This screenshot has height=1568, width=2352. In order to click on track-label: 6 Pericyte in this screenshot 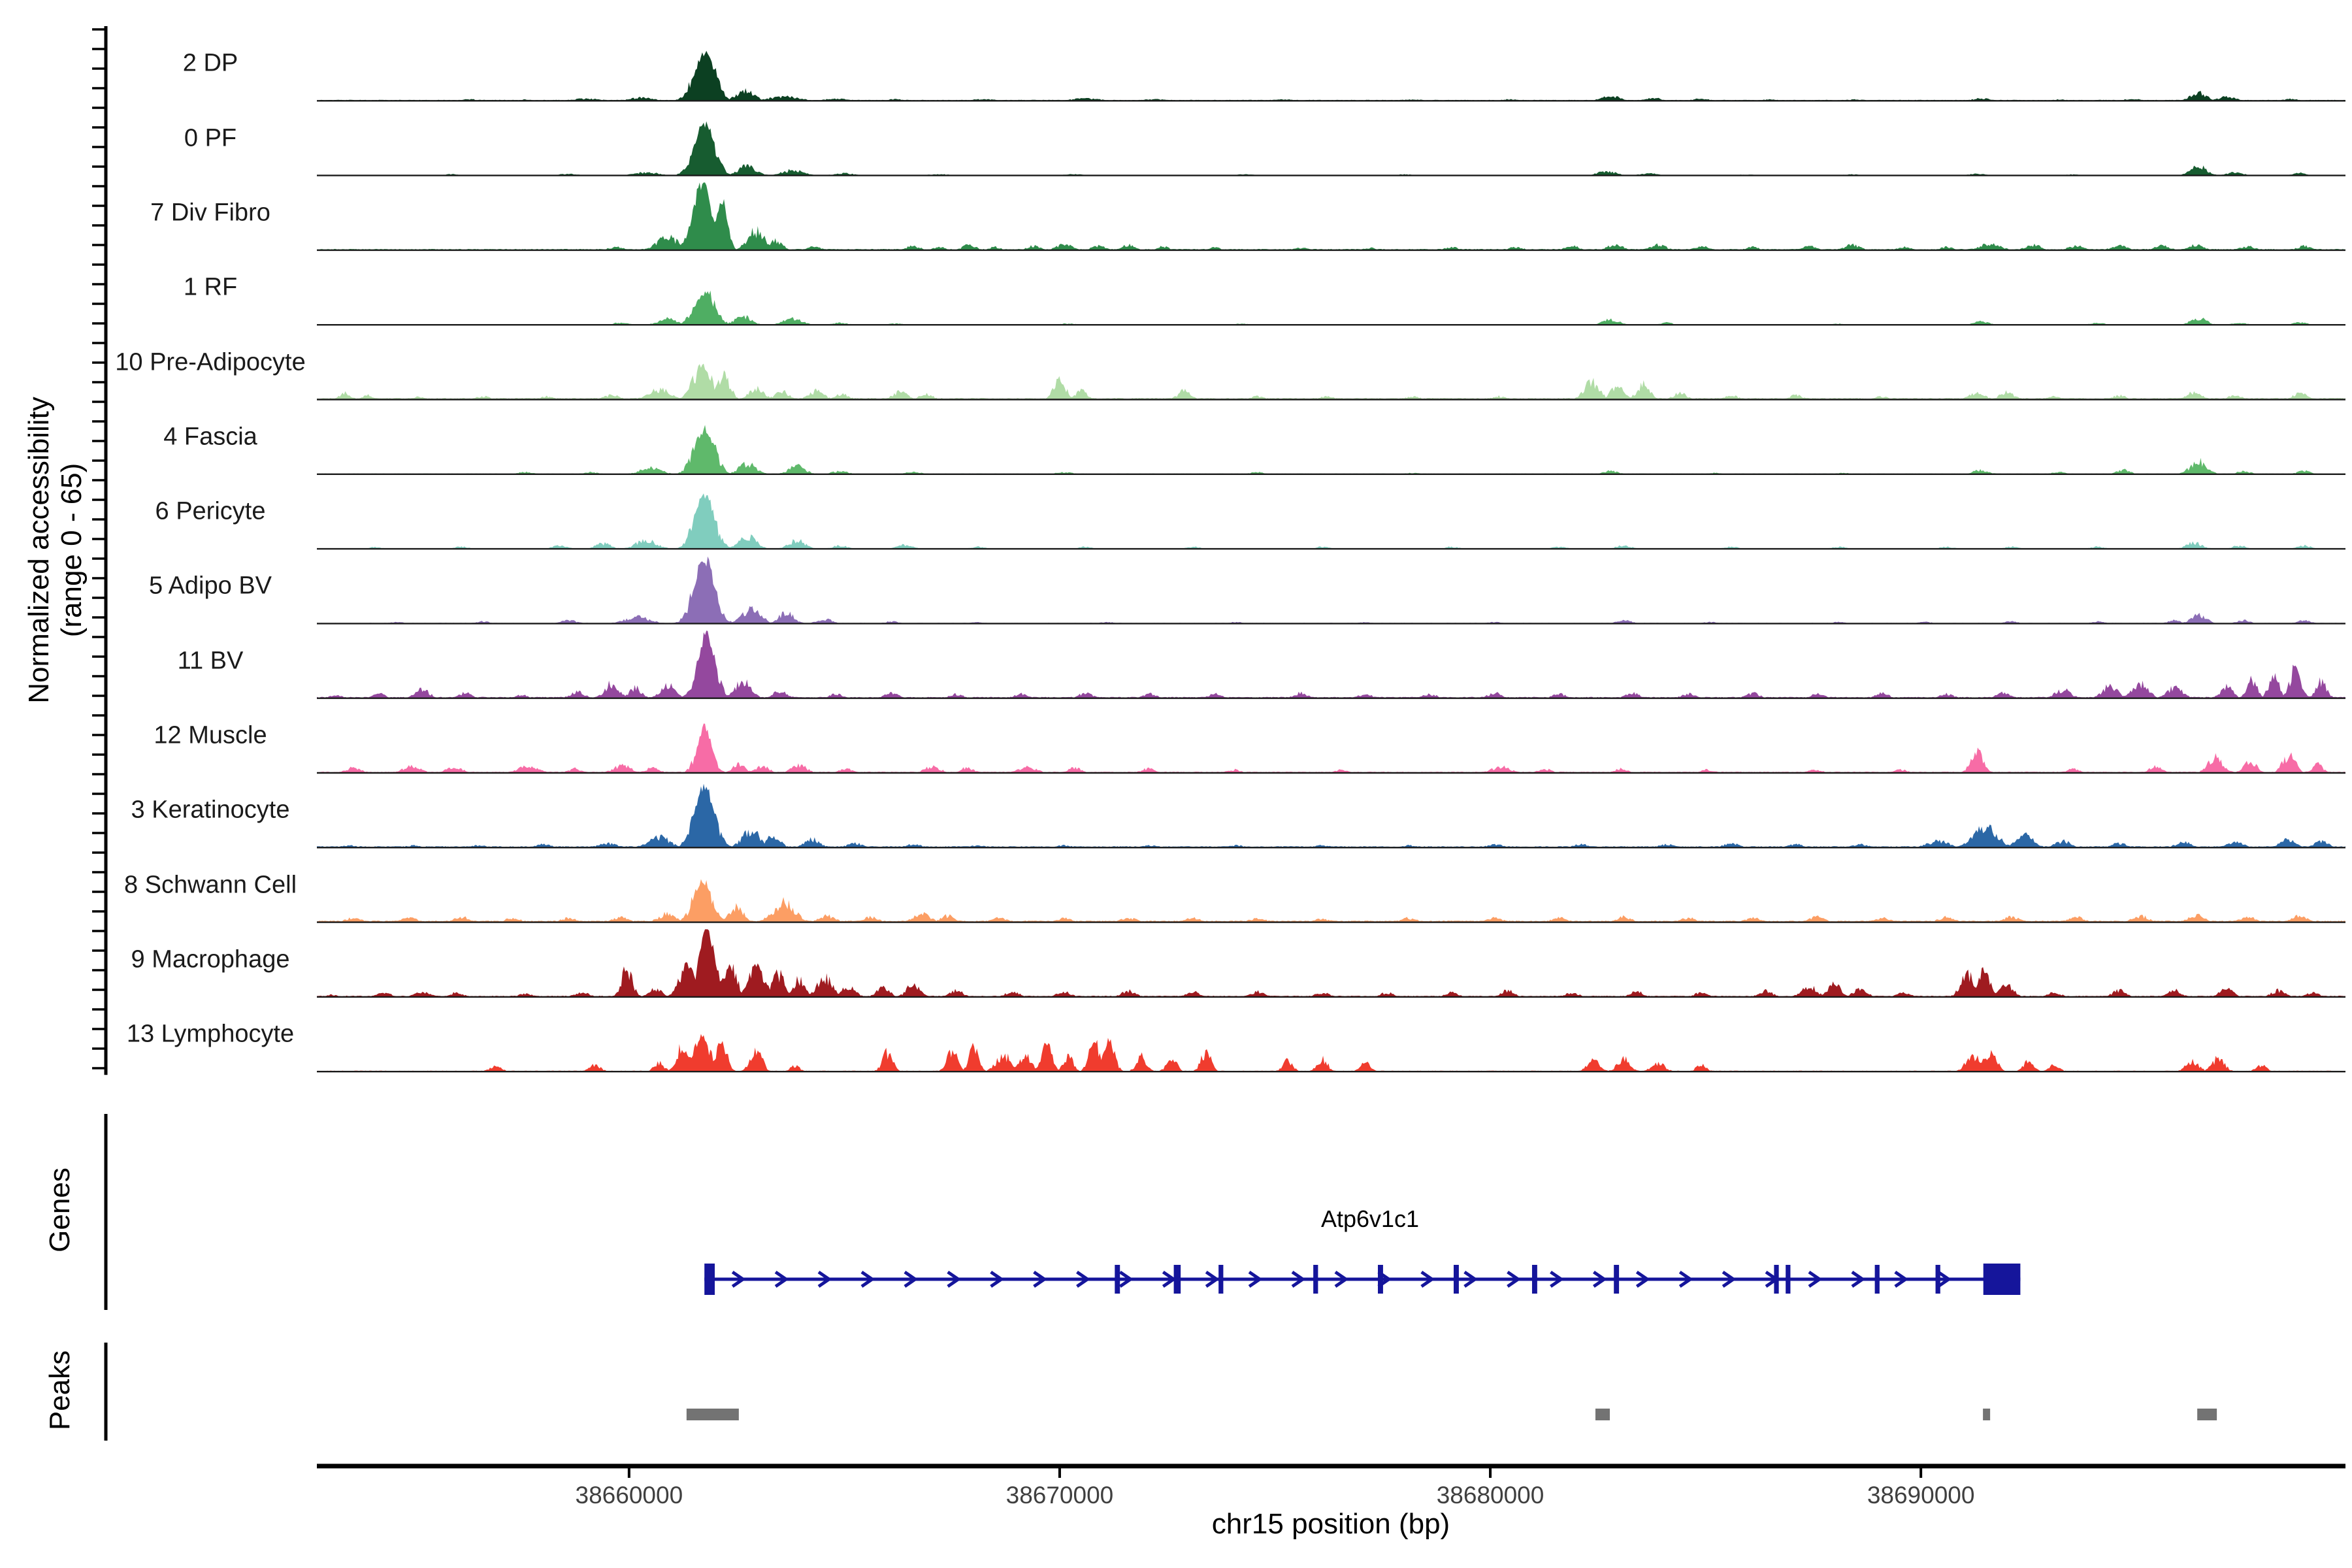, I will do `click(210, 511)`.